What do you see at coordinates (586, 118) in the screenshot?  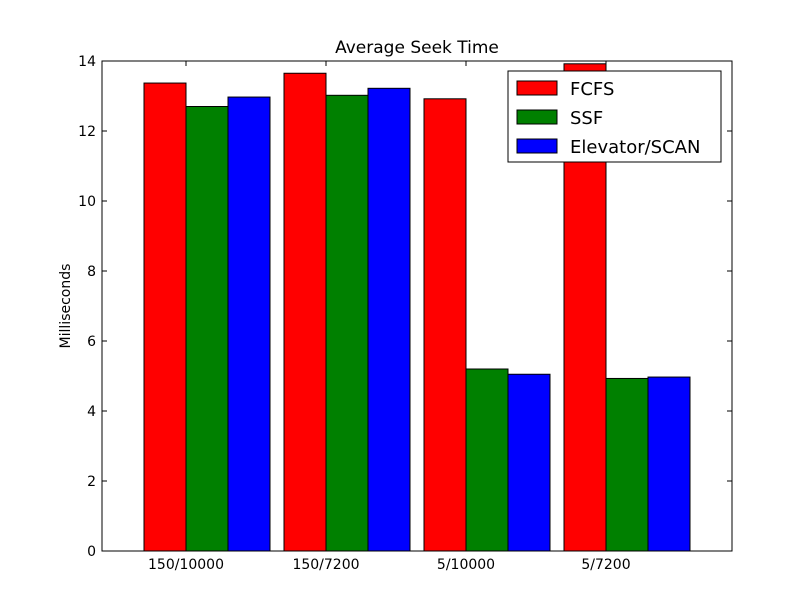 I see `legend-label: SSF` at bounding box center [586, 118].